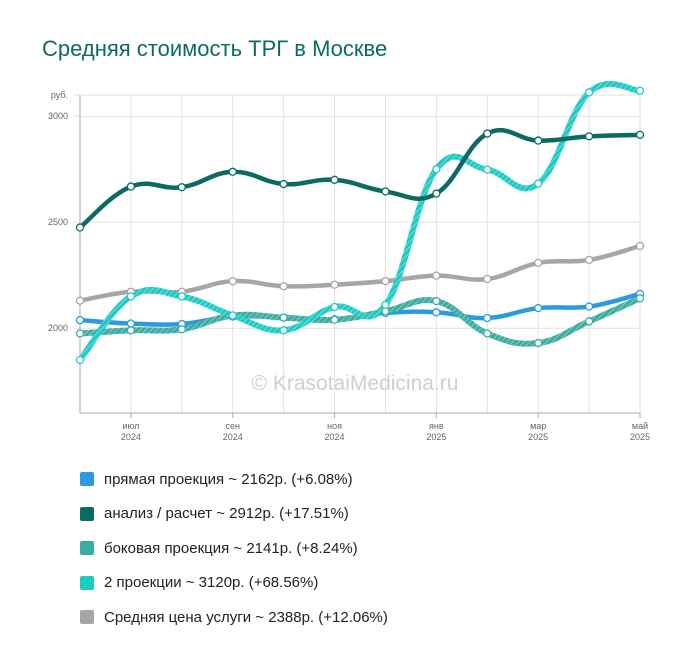 Image resolution: width=700 pixels, height=659 pixels. Describe the element at coordinates (226, 514) in the screenshot. I see `legend-label: анализ / расчет ~ 2912р. (+17.51%)` at that location.